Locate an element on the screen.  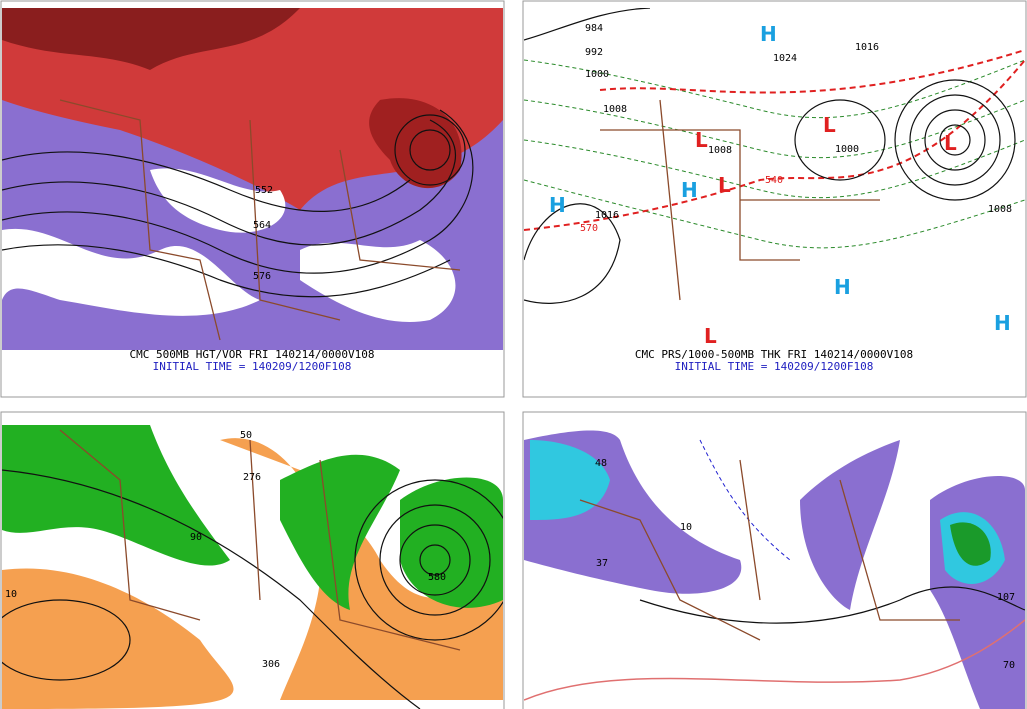
contour-label: 984 is located at coordinates (594, 28).